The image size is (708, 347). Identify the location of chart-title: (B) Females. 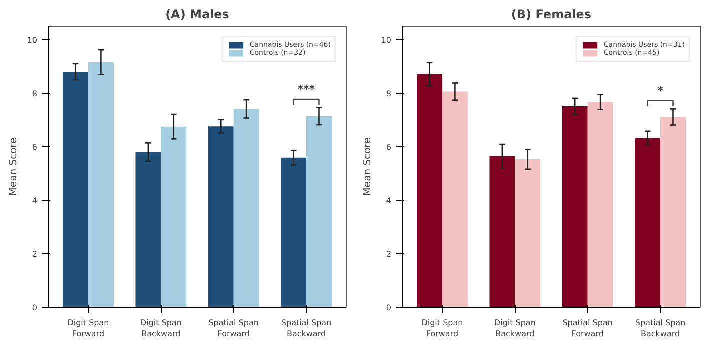
(551, 15).